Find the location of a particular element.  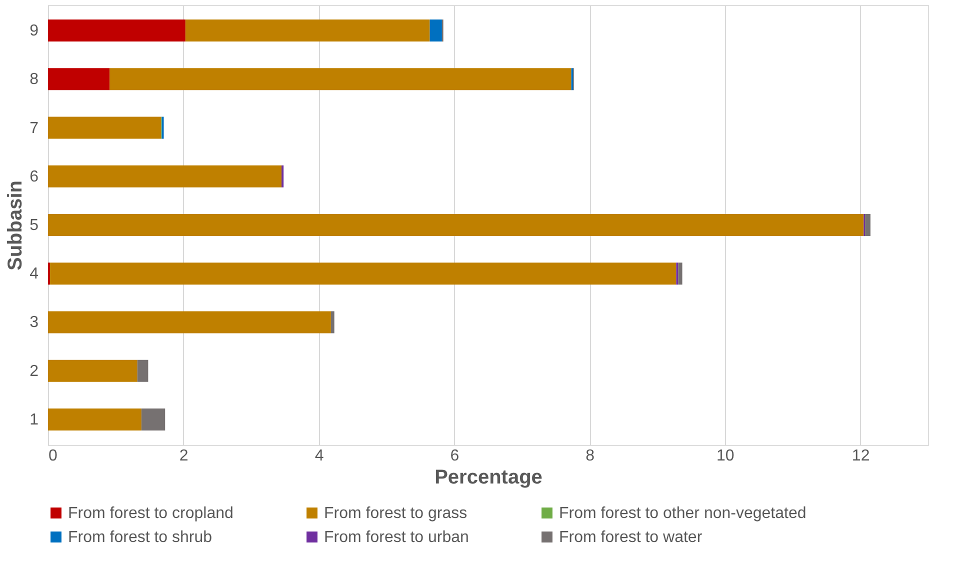

x-tick-label: 2 is located at coordinates (183, 456).